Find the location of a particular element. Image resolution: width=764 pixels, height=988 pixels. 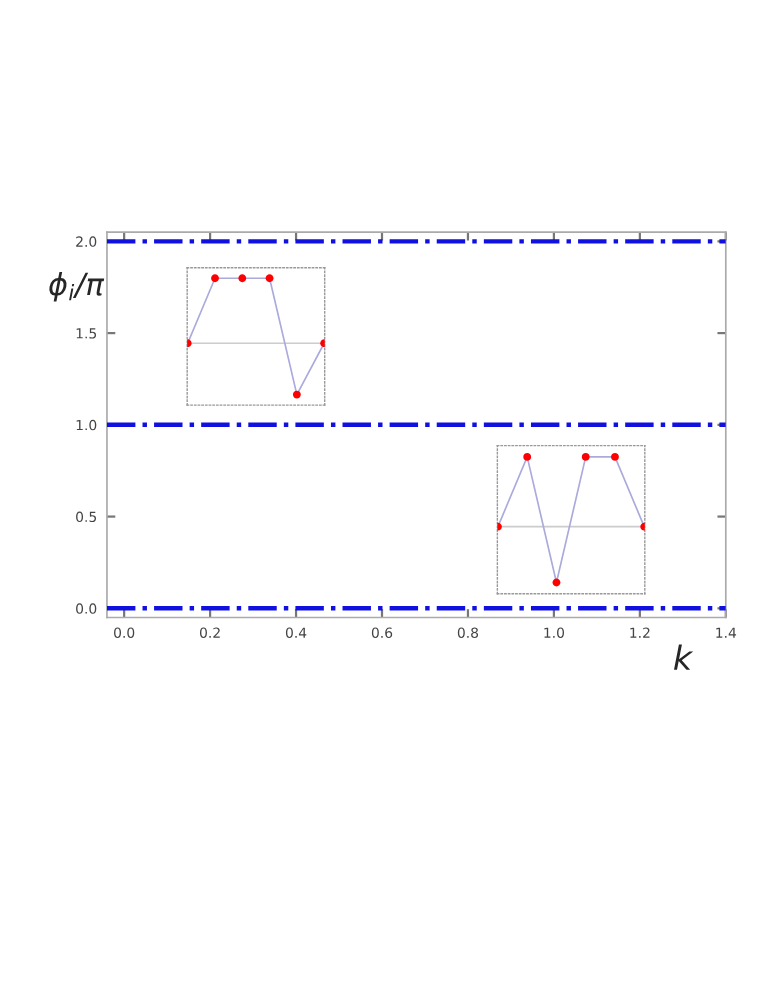

x-axis-title: k is located at coordinates (684, 657).